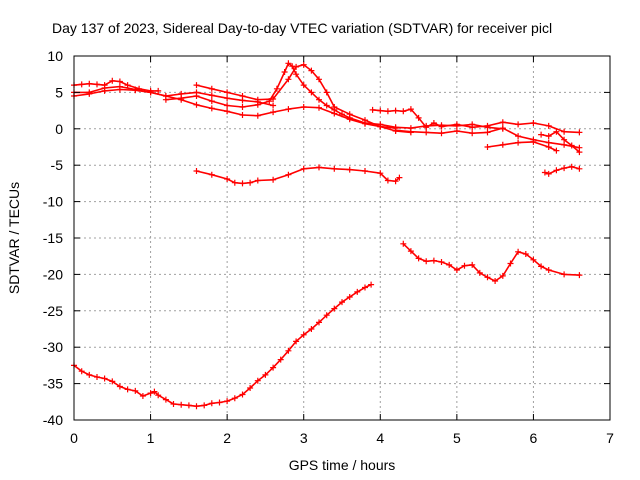 The width and height of the screenshot is (640, 480). I want to click on series-satellite-track-M, so click(223, 345).